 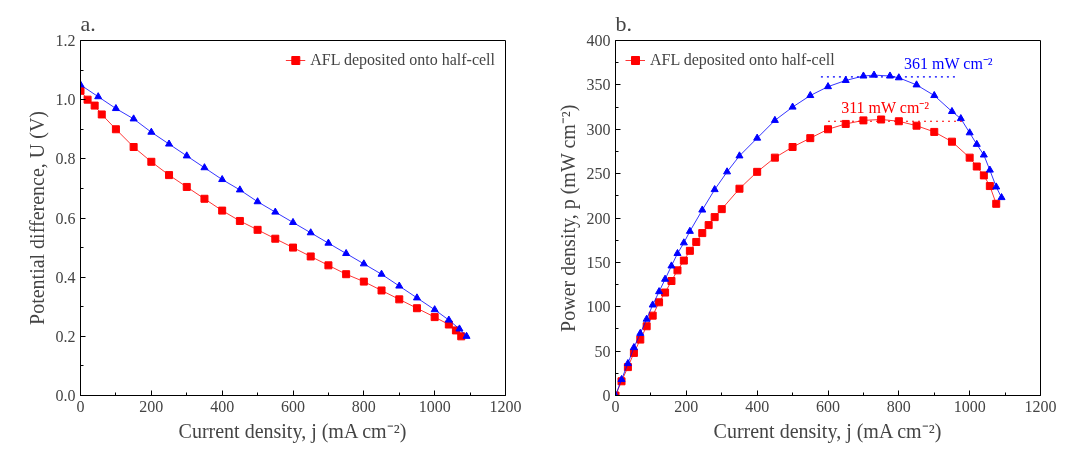 What do you see at coordinates (65, 100) in the screenshot?
I see `y-tick-label: 1.0` at bounding box center [65, 100].